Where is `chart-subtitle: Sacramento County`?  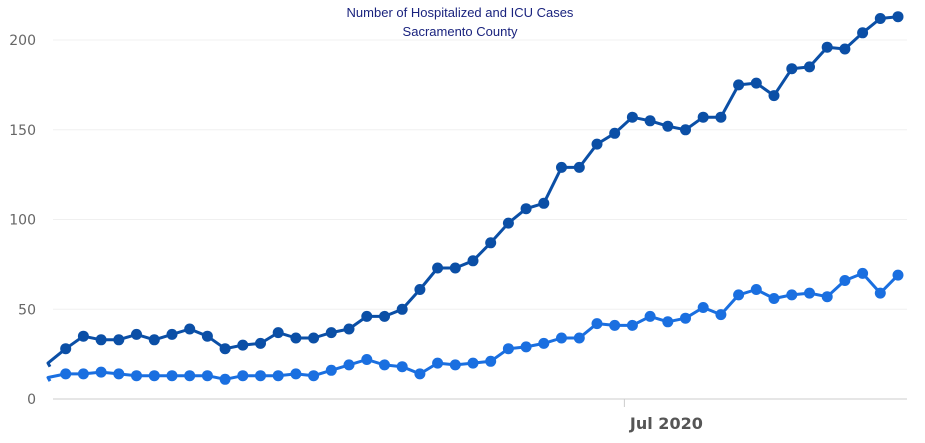
chart-subtitle: Sacramento County is located at coordinates (460, 31).